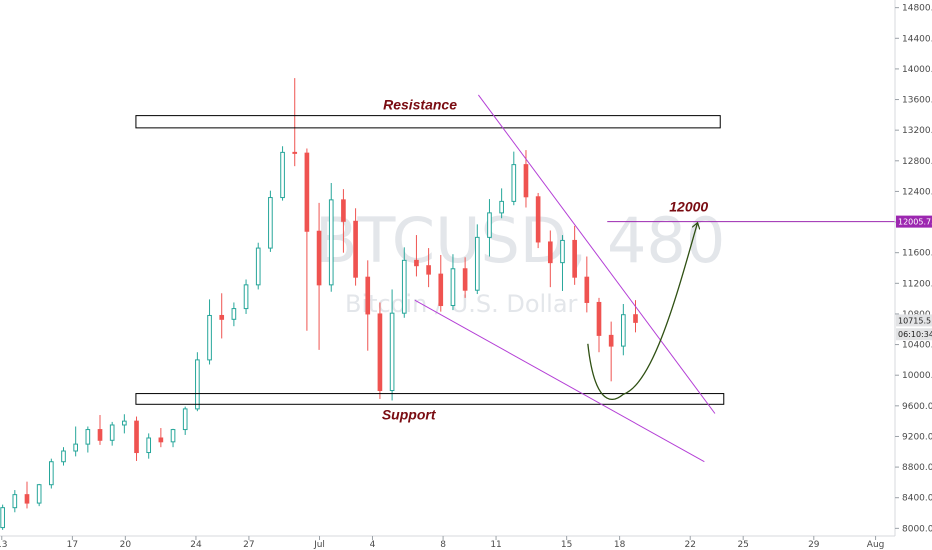  I want to click on support-zone, so click(430, 399).